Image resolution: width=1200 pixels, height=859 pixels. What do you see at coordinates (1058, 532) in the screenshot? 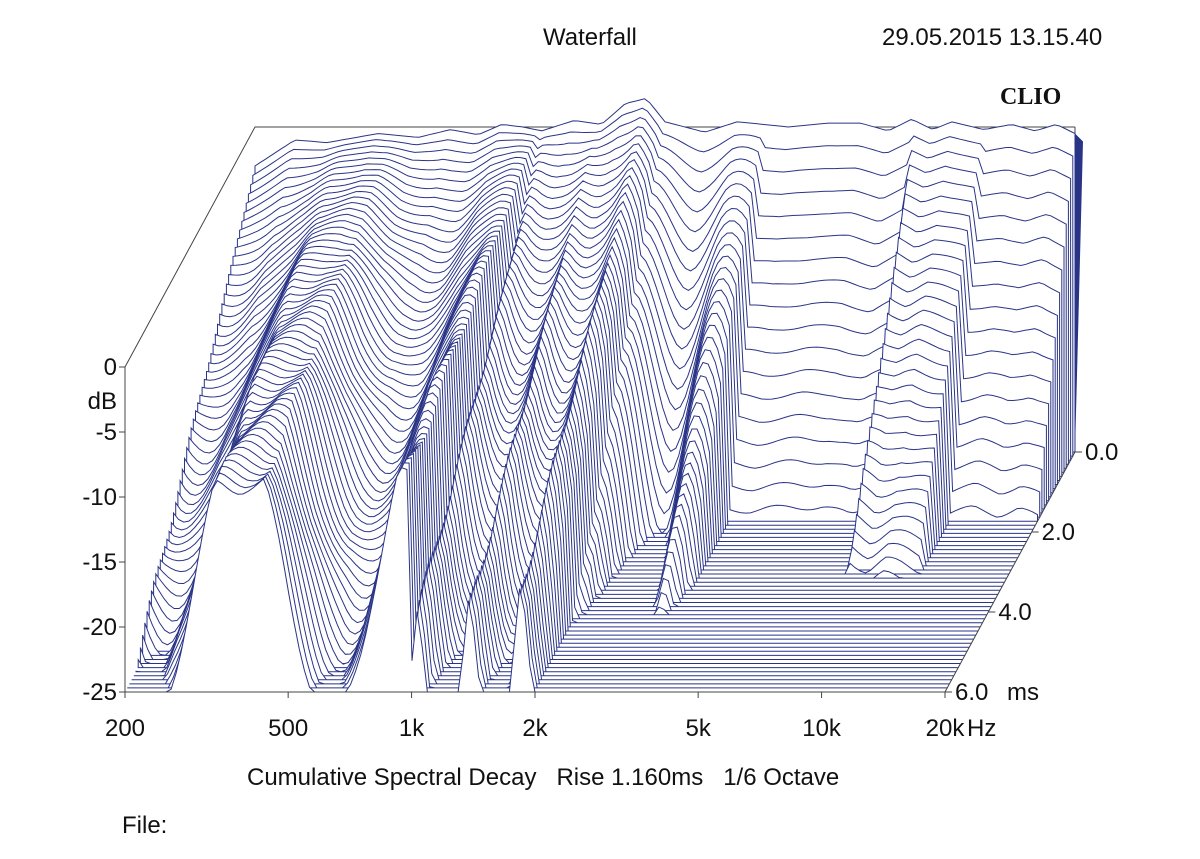
I see `z-tick-label: 2.0` at bounding box center [1058, 532].